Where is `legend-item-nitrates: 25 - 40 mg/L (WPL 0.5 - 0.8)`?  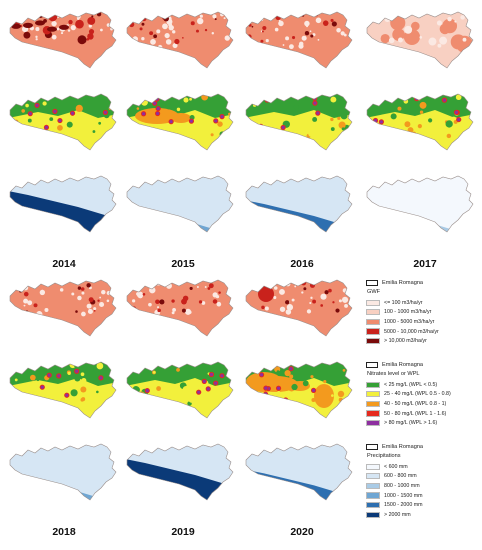
legend-item-nitrates: 25 - 40 mg/L (WPL 0.5 - 0.8) is located at coordinates (423, 395).